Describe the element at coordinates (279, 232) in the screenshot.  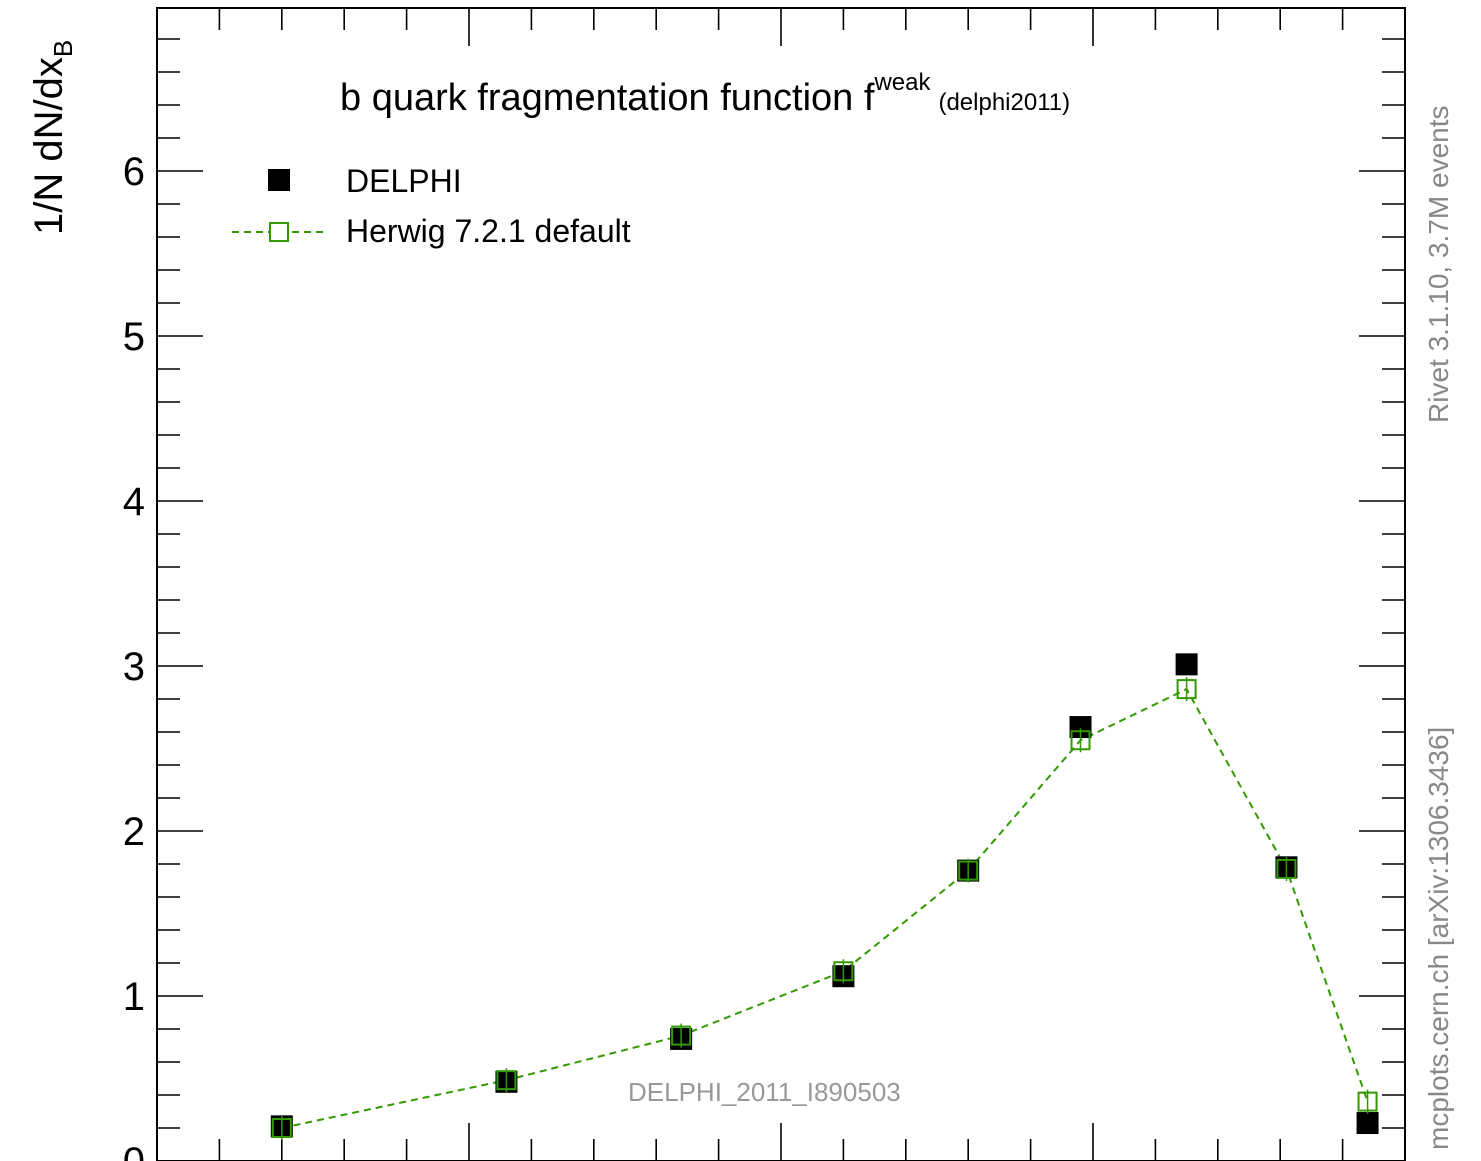
I see `legend-marker-herwig` at that location.